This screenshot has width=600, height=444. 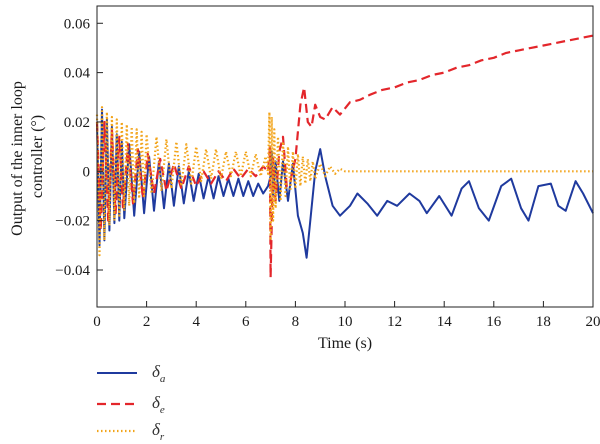 I want to click on x-tick-label: 6, so click(x=246, y=322).